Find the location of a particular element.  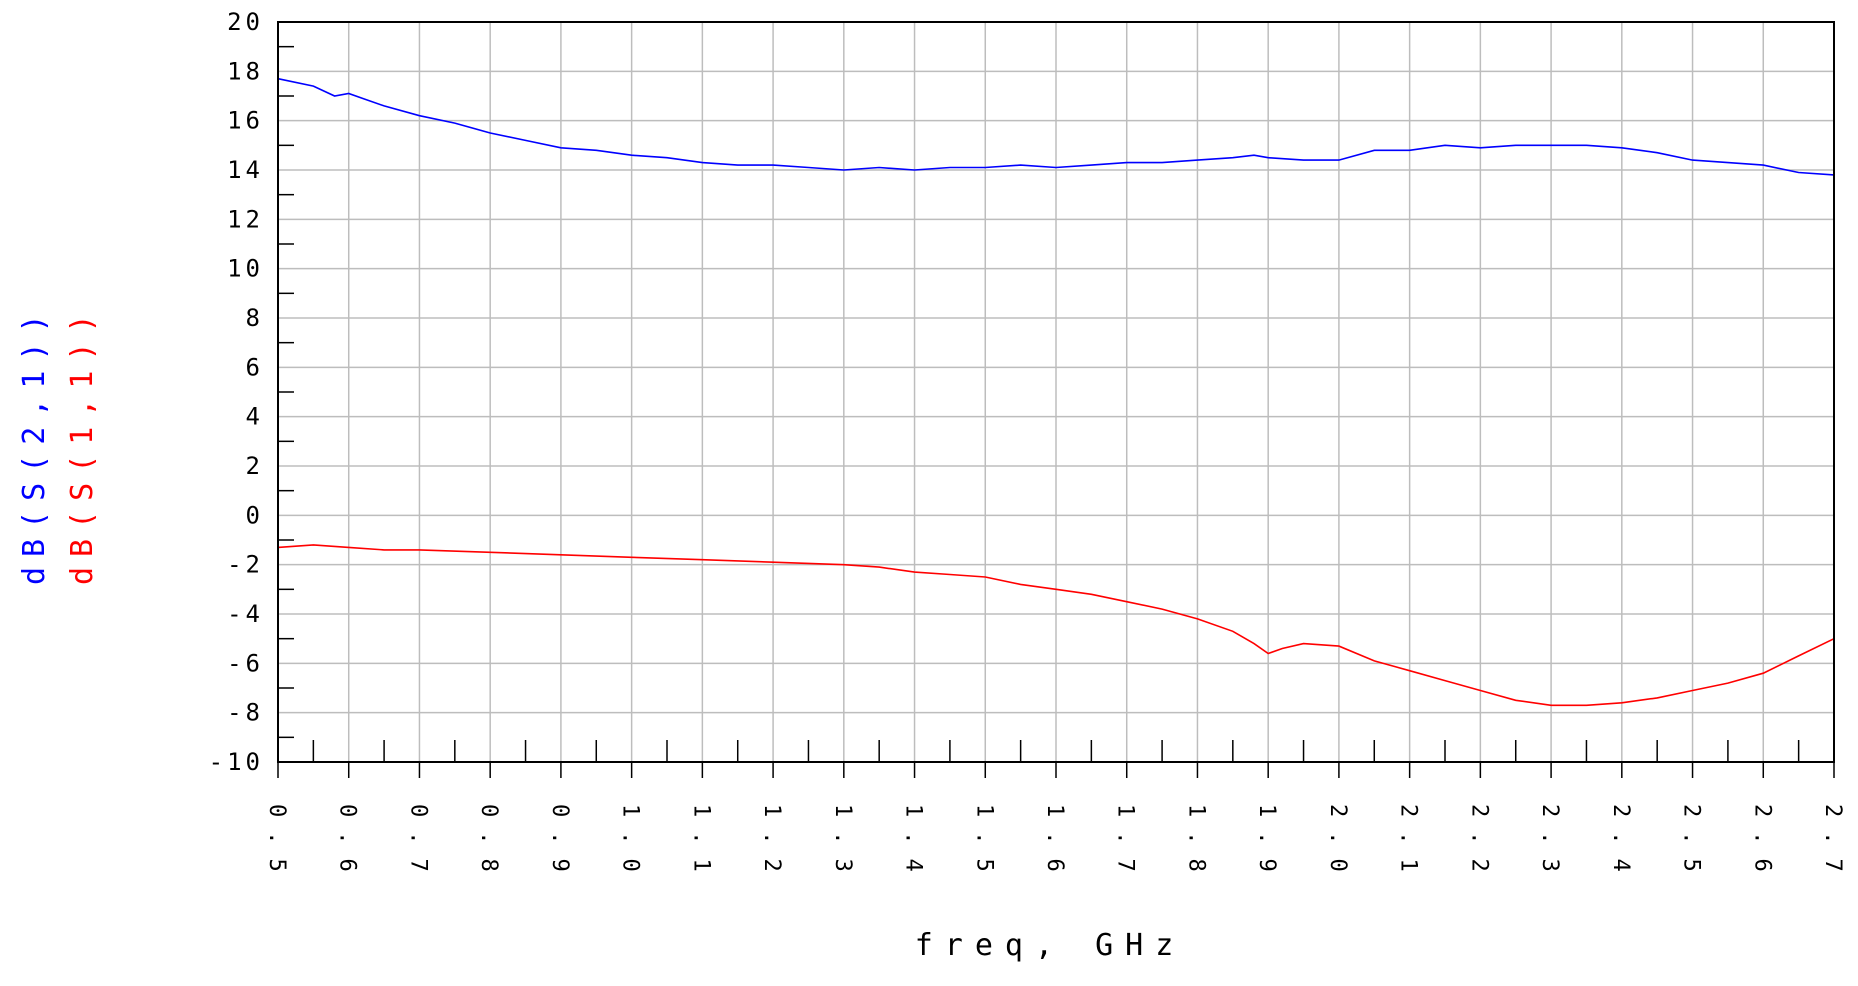

x-tick-label: 2.4 is located at coordinates (1620, 845).